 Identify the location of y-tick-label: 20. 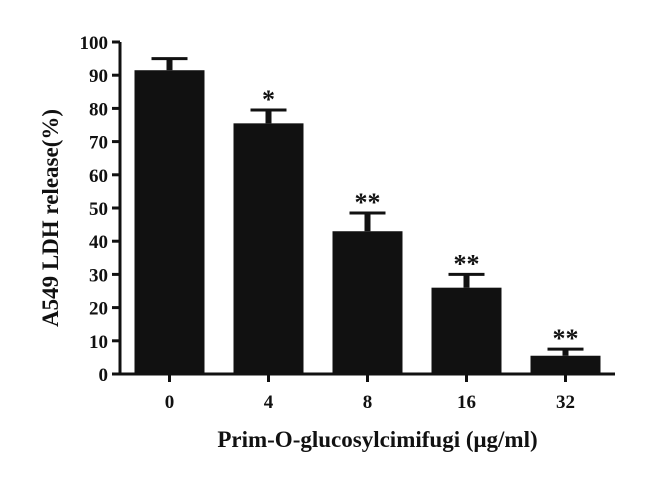
(98, 309).